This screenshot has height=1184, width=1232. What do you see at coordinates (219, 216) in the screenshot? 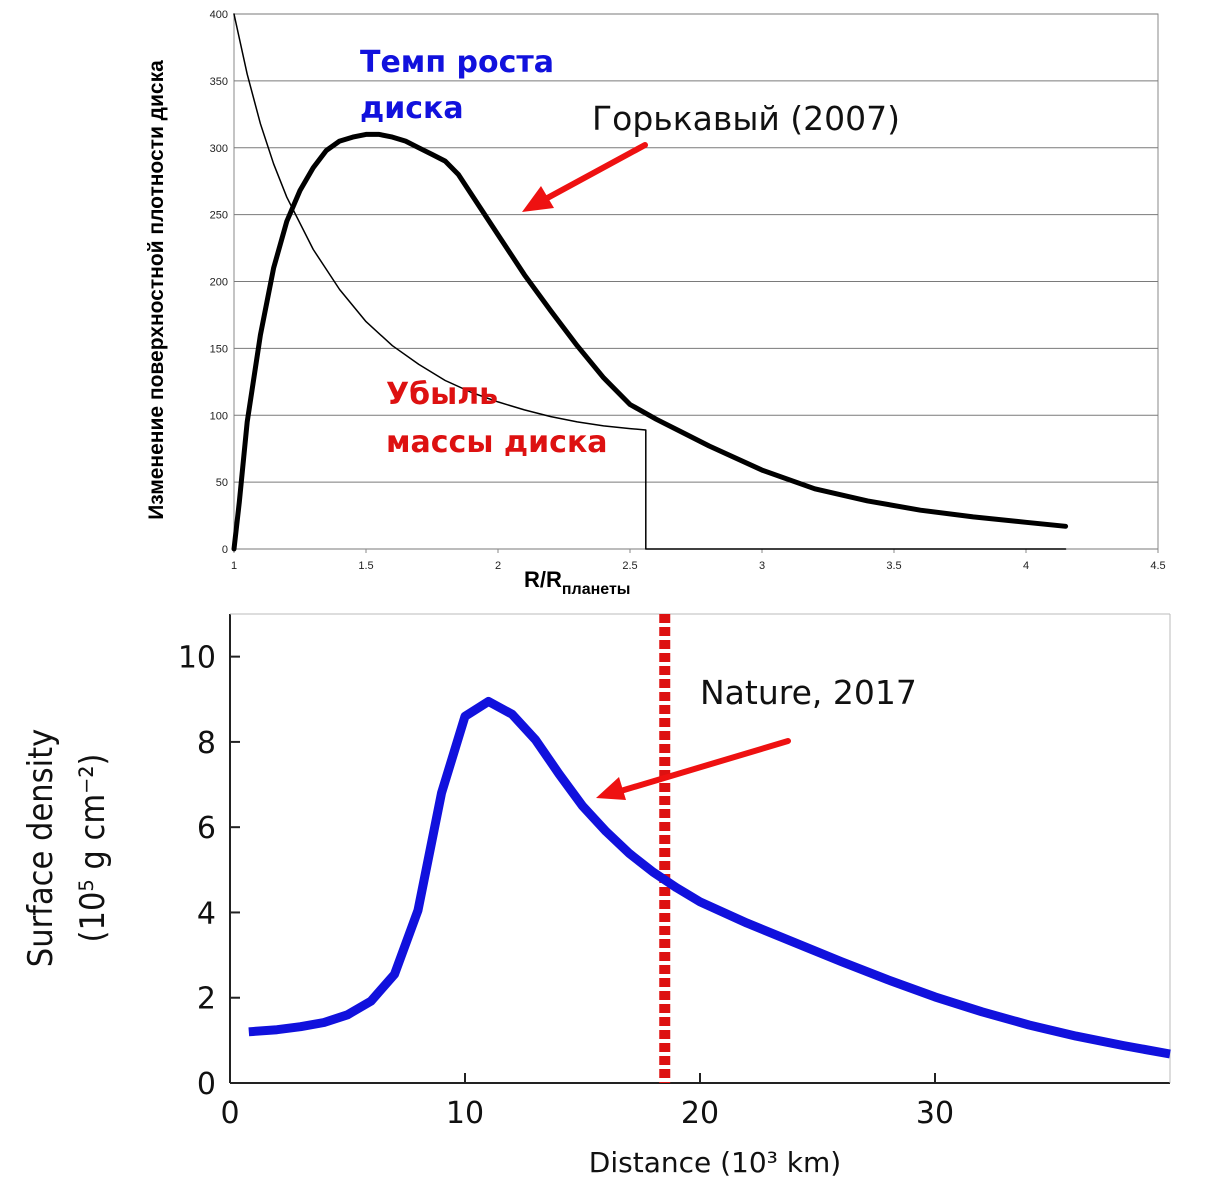
I see `top-y-tick-label: 250` at bounding box center [219, 216].